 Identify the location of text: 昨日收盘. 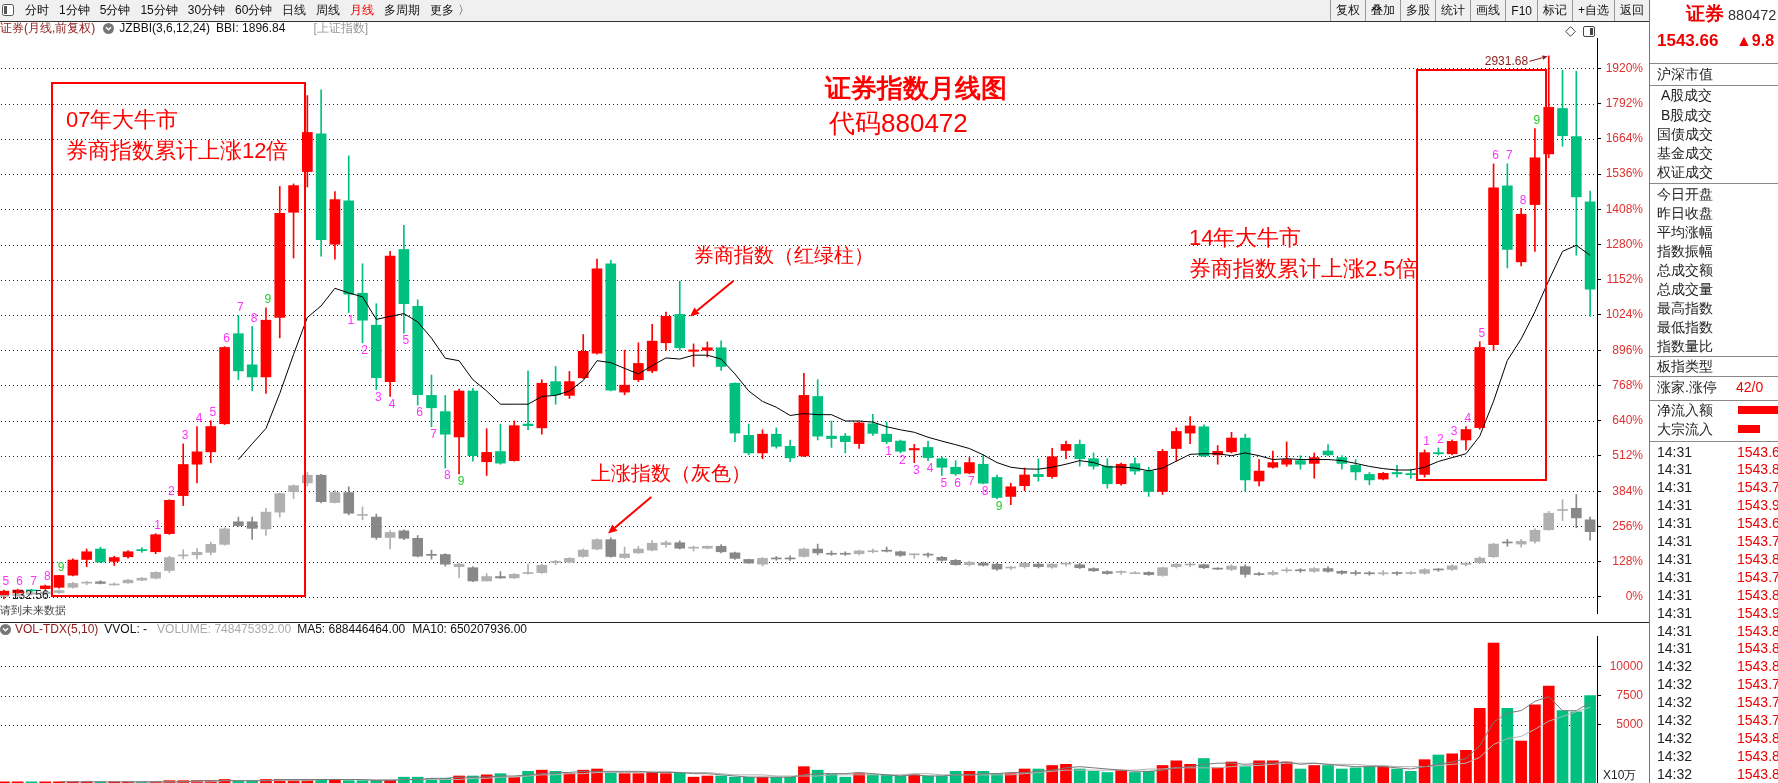
(1685, 213).